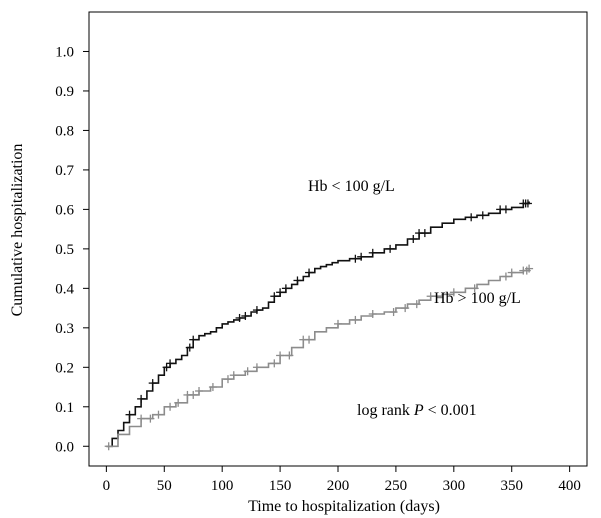 This screenshot has height=518, width=601. What do you see at coordinates (454, 486) in the screenshot?
I see `x-tick-label: 300` at bounding box center [454, 486].